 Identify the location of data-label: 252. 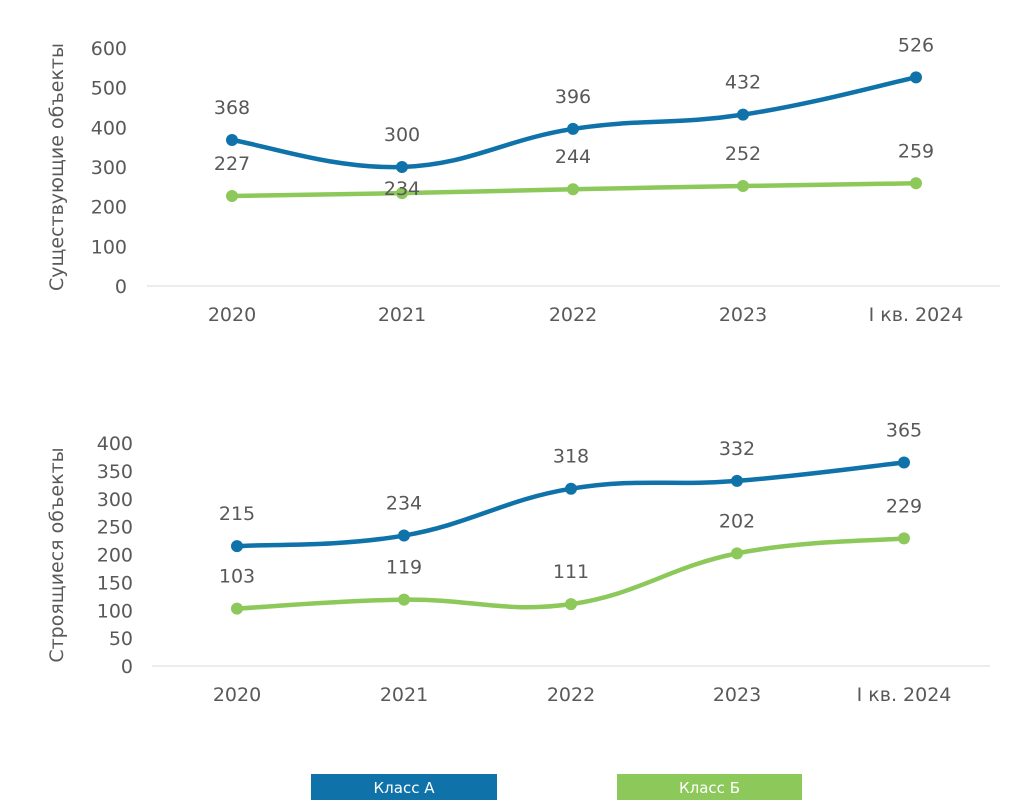
(743, 154).